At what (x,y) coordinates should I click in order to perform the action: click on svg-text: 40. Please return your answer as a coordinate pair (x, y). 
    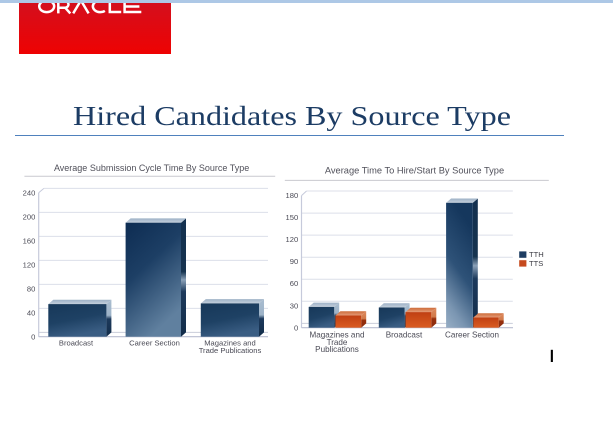
    Looking at the image, I should click on (31, 312).